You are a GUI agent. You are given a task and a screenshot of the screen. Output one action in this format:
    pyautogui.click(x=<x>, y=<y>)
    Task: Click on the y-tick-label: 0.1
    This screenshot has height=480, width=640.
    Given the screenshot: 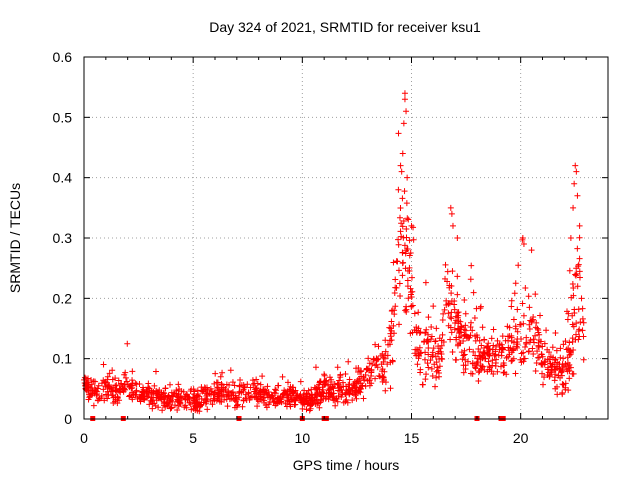 What is the action you would take?
    pyautogui.click(x=63, y=359)
    